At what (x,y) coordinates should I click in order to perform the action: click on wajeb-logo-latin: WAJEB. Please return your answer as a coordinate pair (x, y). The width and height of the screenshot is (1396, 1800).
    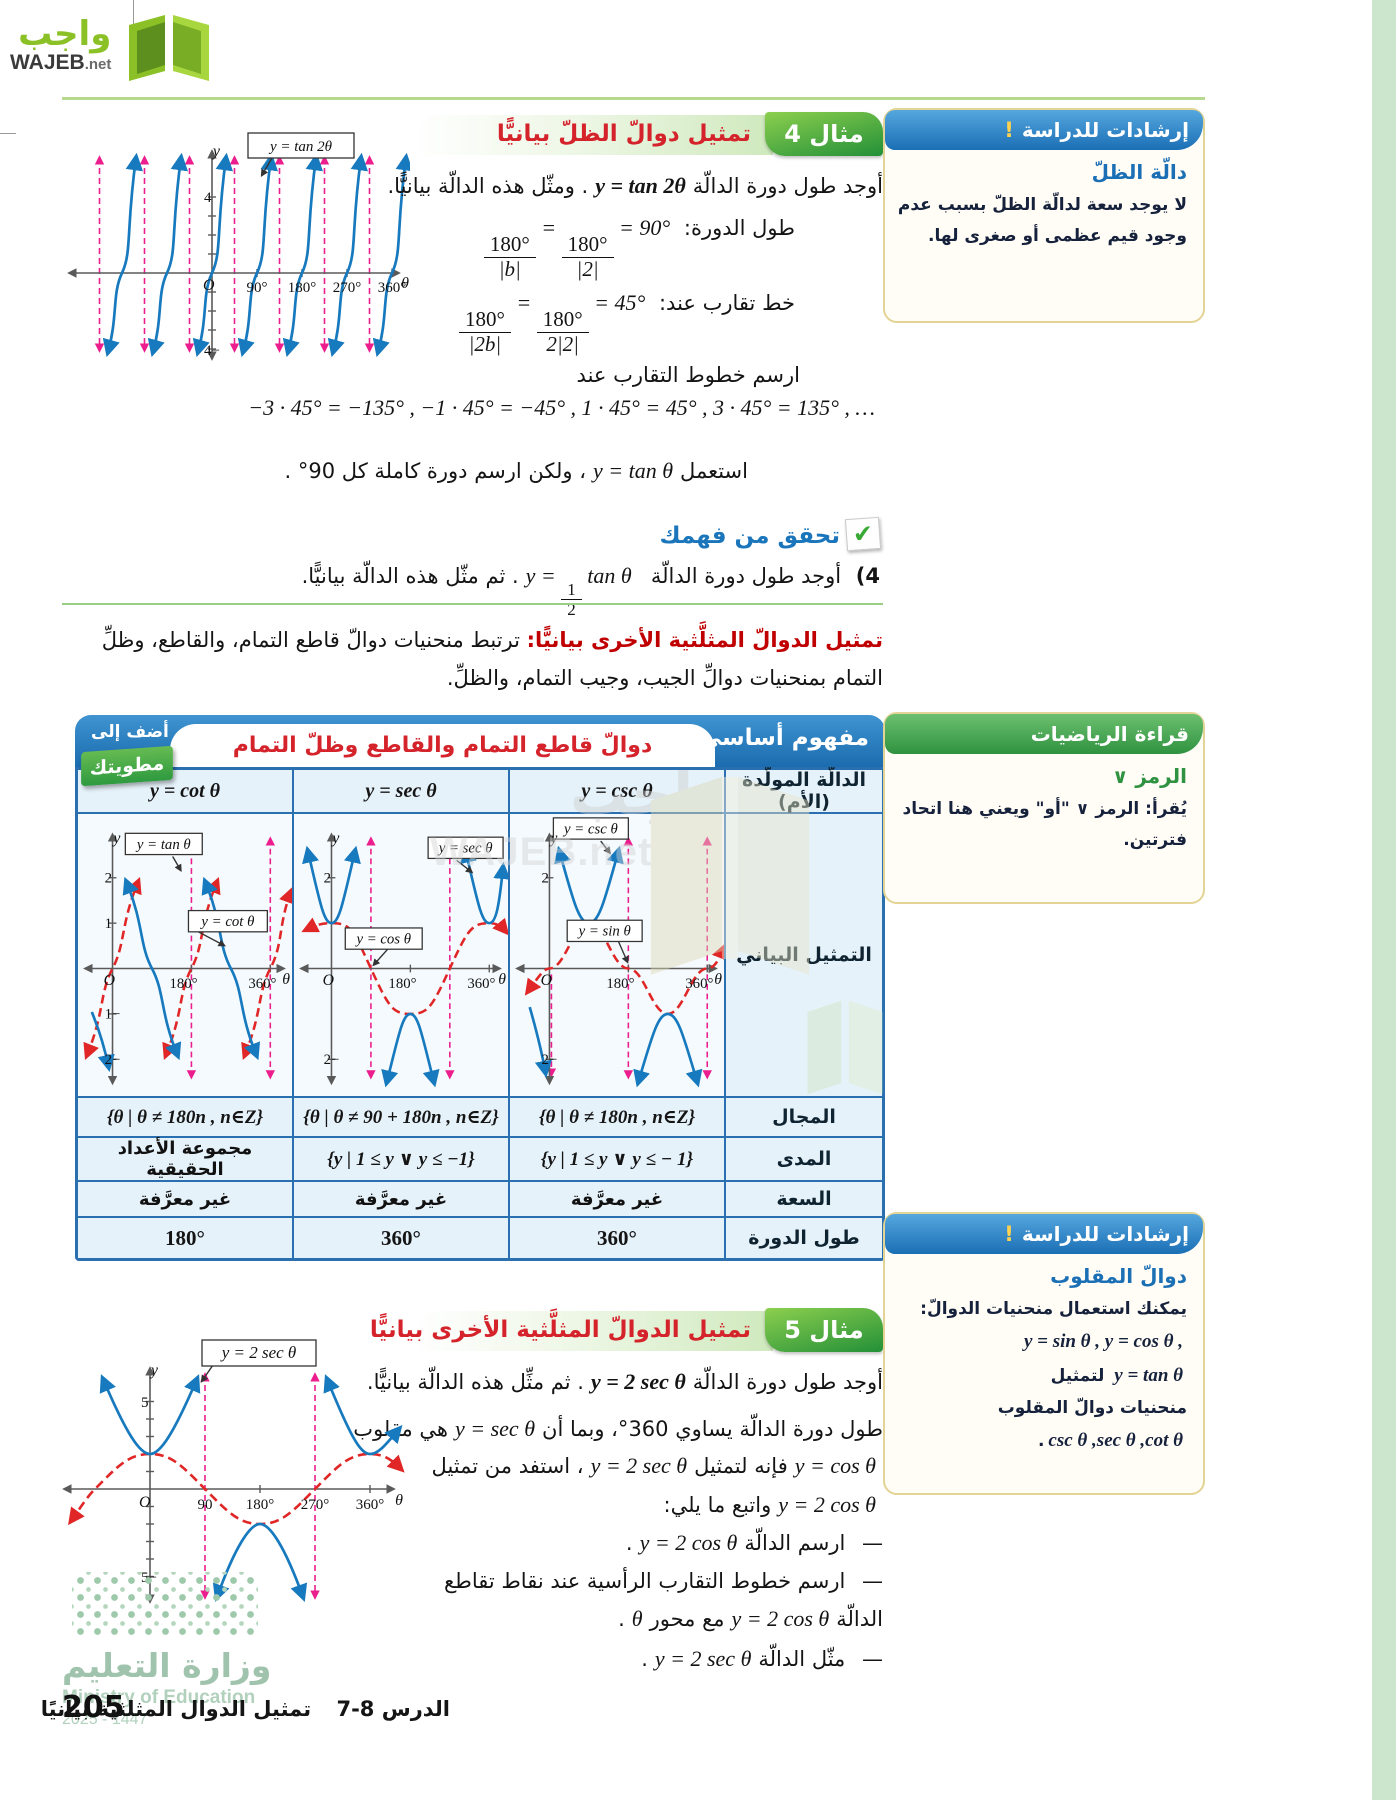
    Looking at the image, I should click on (47, 62).